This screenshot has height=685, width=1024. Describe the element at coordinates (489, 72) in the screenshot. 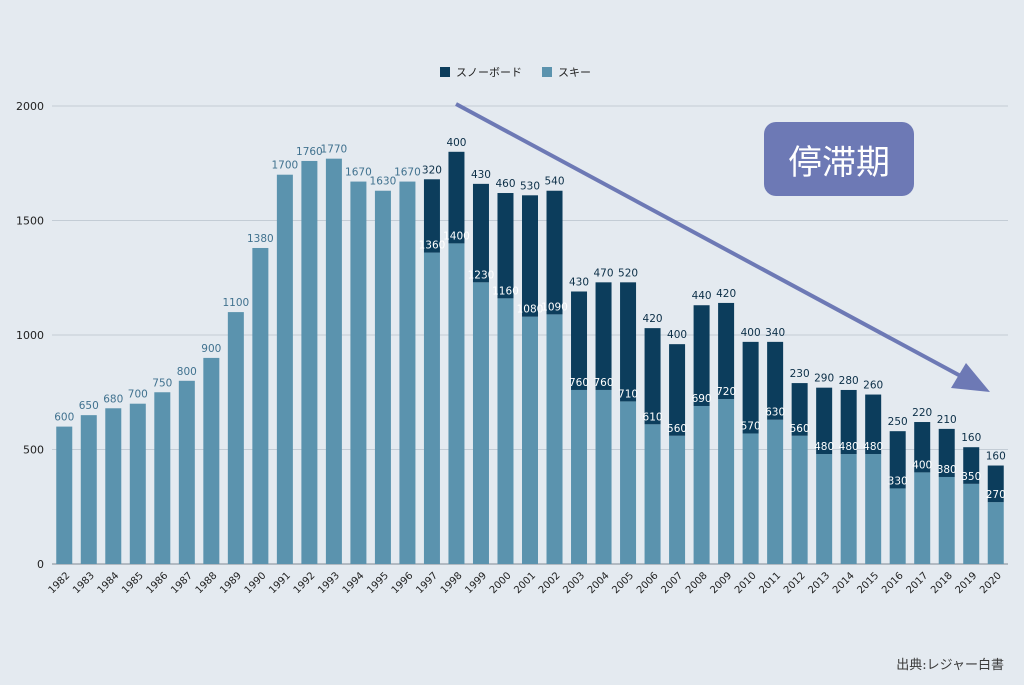

I see `legend-label: スノーボード` at that location.